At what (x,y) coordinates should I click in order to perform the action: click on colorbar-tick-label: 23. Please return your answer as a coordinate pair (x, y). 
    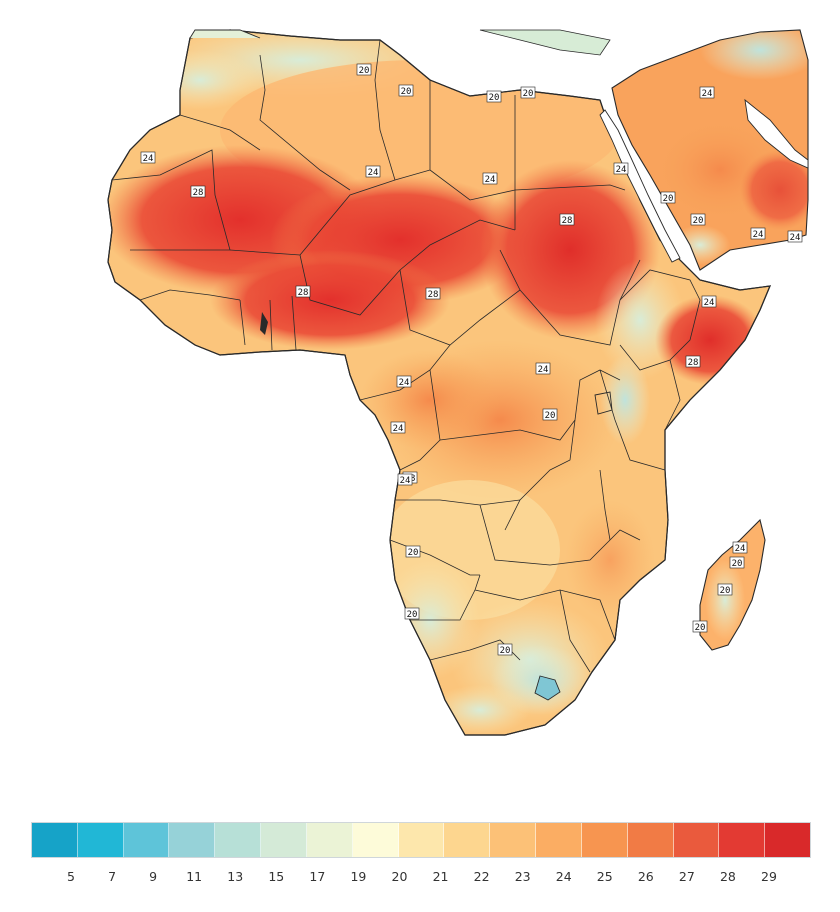
    Looking at the image, I should click on (522, 876).